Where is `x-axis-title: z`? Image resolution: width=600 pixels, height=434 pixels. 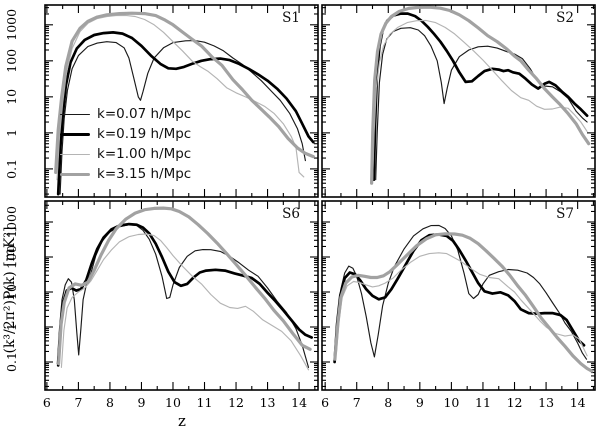
x-axis-title: z is located at coordinates (182, 421).